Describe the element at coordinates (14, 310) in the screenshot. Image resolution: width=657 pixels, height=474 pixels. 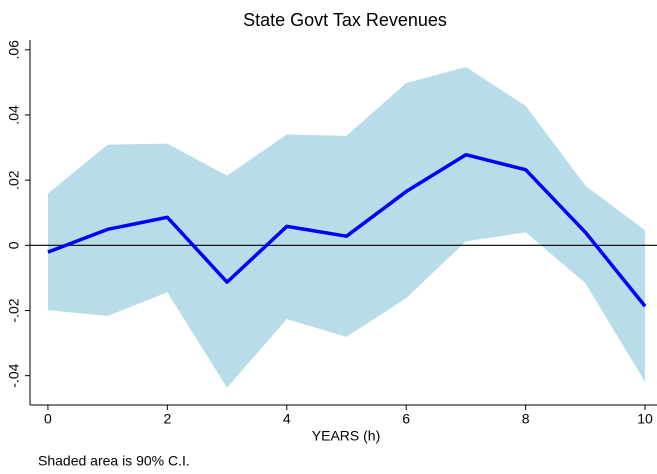
I see `y-tick-label: -.02` at that location.